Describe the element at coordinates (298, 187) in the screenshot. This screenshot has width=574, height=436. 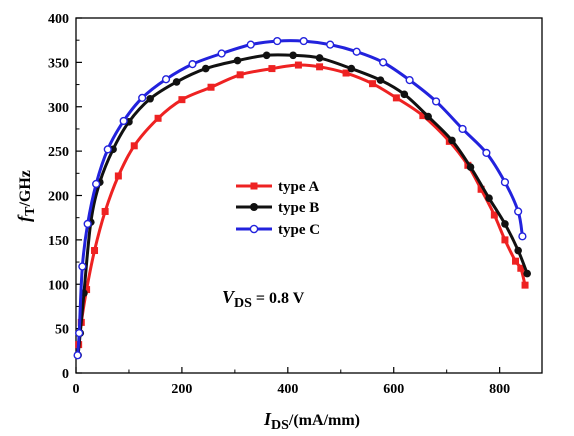
I see `legend-label-type-a: type A` at that location.